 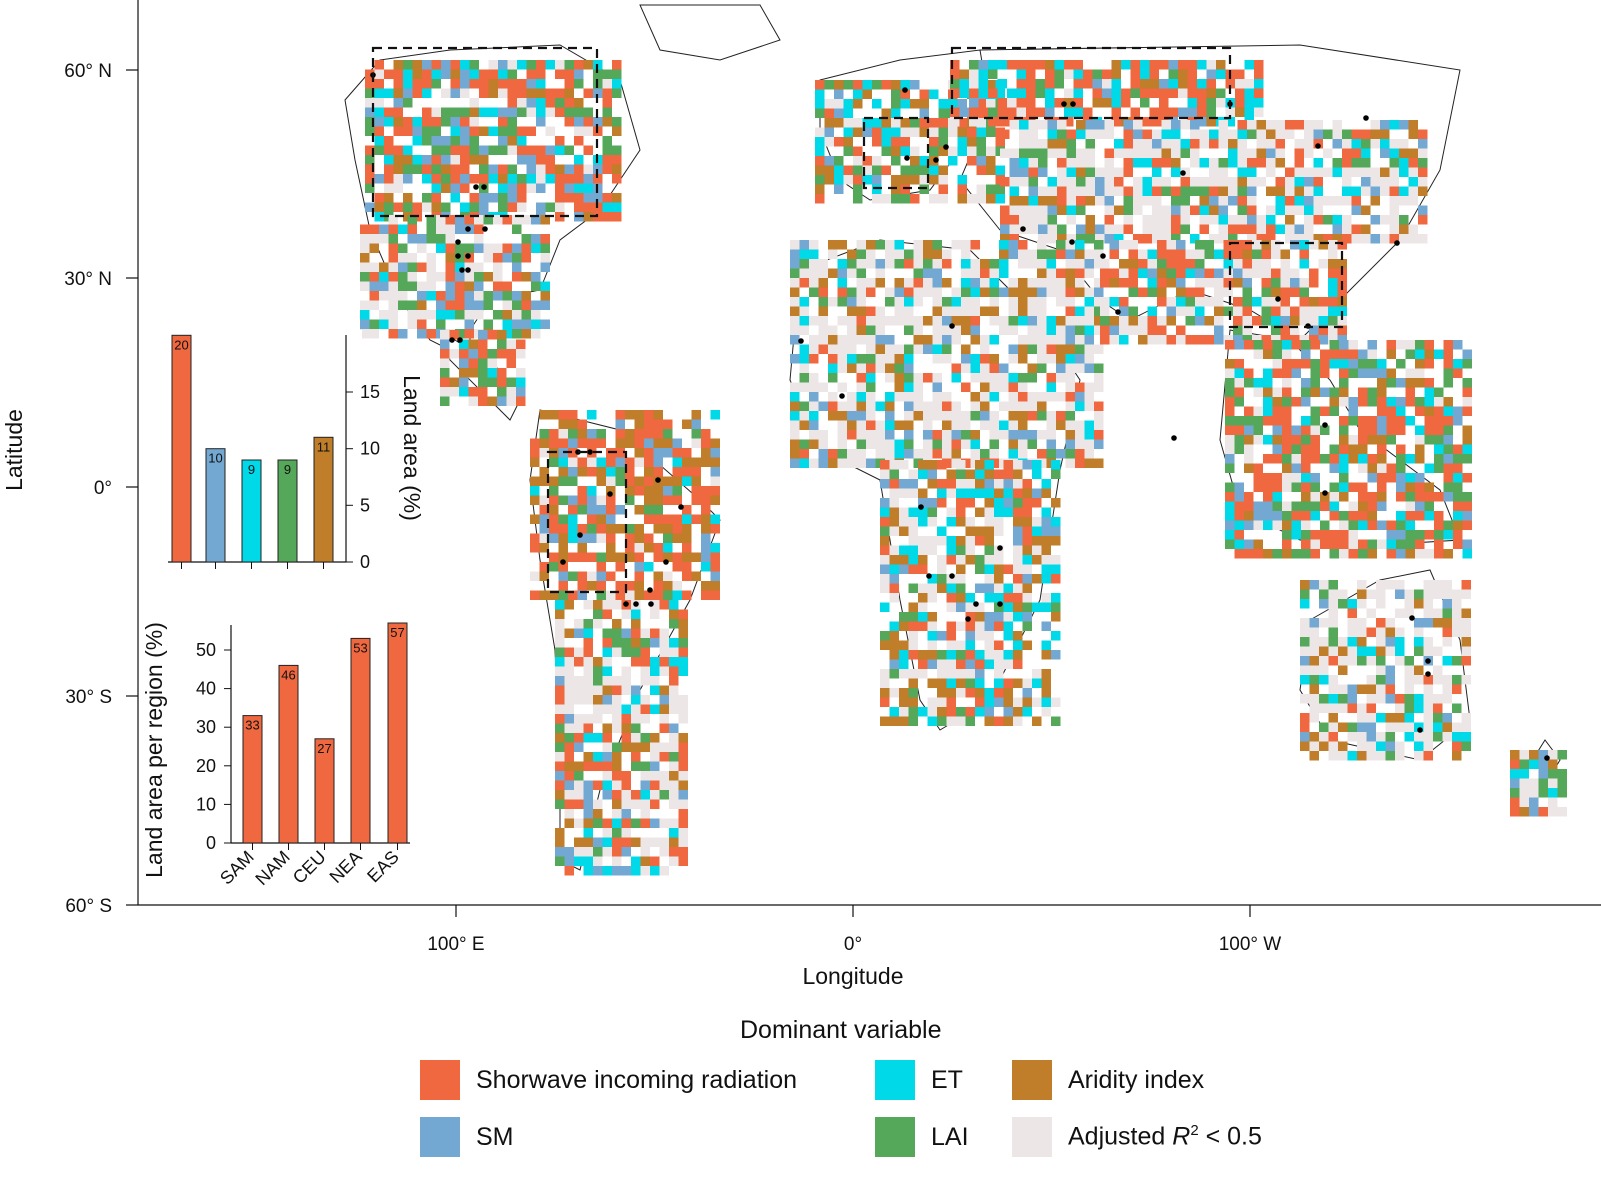 I want to click on legend-label-lai: LAI, so click(x=950, y=1136).